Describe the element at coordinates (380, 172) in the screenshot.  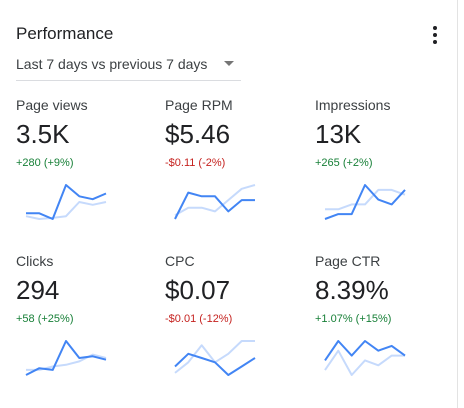
I see `metric-impressions: Impressions 13K +265 (+2%)` at that location.